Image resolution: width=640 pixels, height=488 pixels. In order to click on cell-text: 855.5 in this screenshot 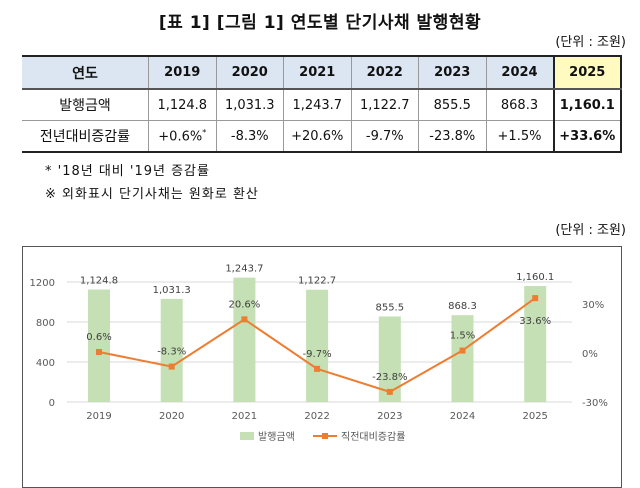, I will do `click(452, 105)`.